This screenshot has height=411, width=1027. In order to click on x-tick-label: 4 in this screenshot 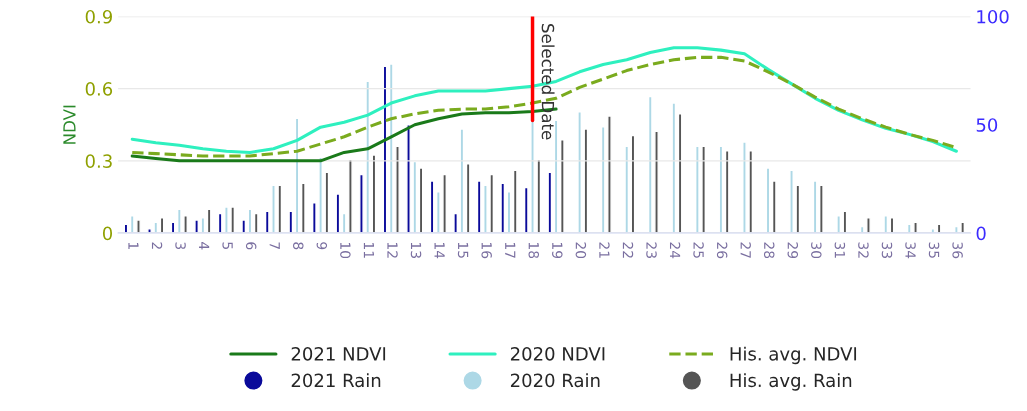, I will do `click(204, 246)`.